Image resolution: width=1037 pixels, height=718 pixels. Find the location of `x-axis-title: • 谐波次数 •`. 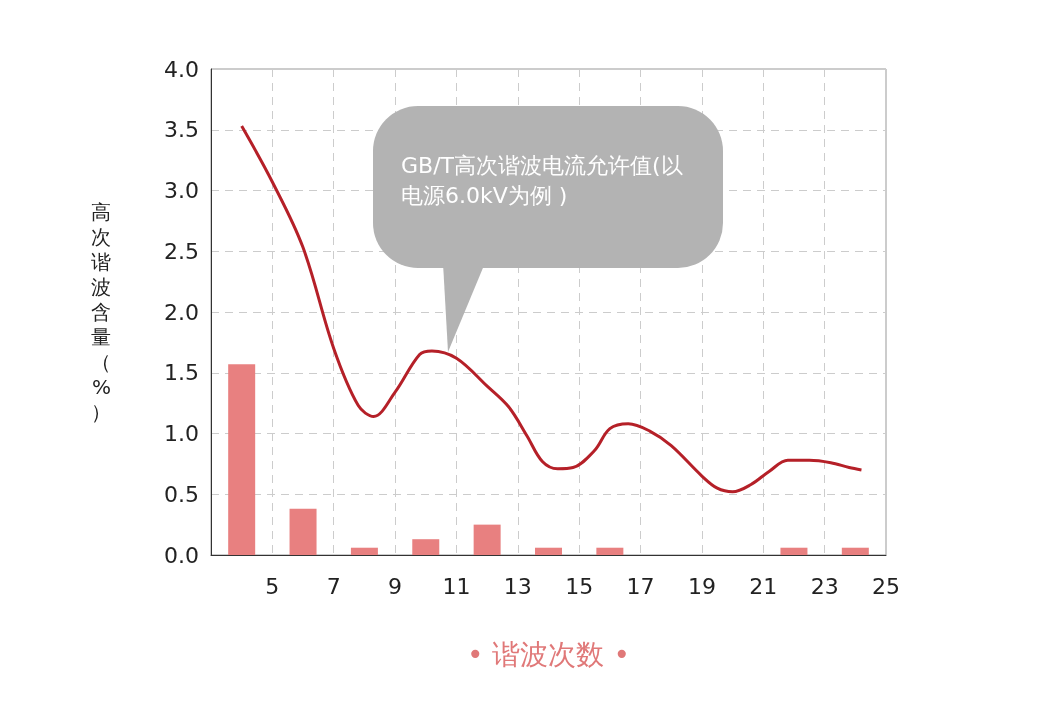

x-axis-title: • 谐波次数 • is located at coordinates (548, 654).